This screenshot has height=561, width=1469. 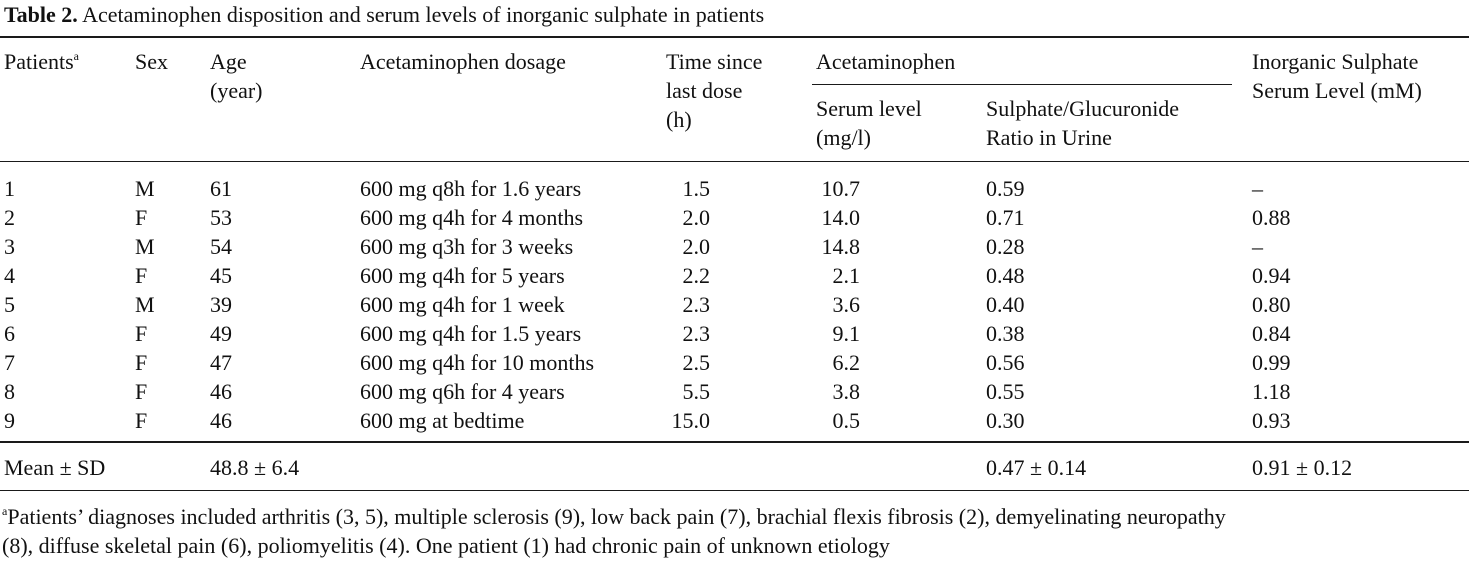 I want to click on cell-patient-5: 5, so click(x=9, y=304).